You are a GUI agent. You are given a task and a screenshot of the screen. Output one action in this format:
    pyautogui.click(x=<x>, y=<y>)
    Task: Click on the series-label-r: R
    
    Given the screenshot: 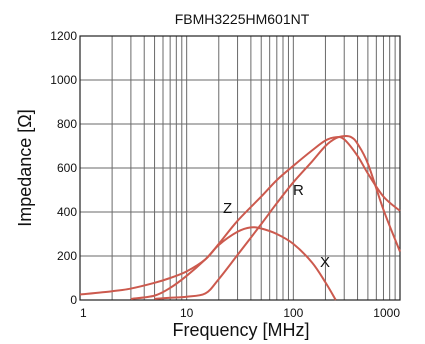 What is the action you would take?
    pyautogui.click(x=298, y=190)
    